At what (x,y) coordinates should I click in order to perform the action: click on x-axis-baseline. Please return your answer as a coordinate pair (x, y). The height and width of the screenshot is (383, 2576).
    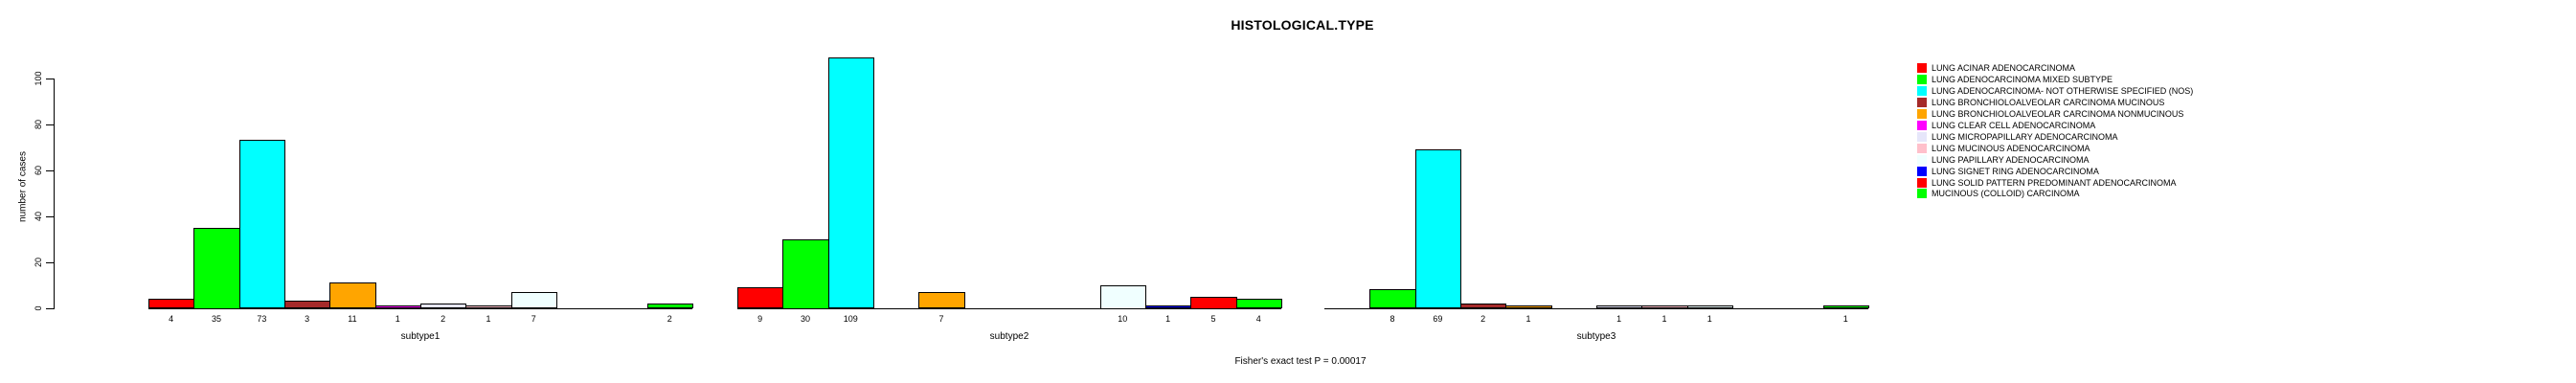
    Looking at the image, I should click on (1009, 308).